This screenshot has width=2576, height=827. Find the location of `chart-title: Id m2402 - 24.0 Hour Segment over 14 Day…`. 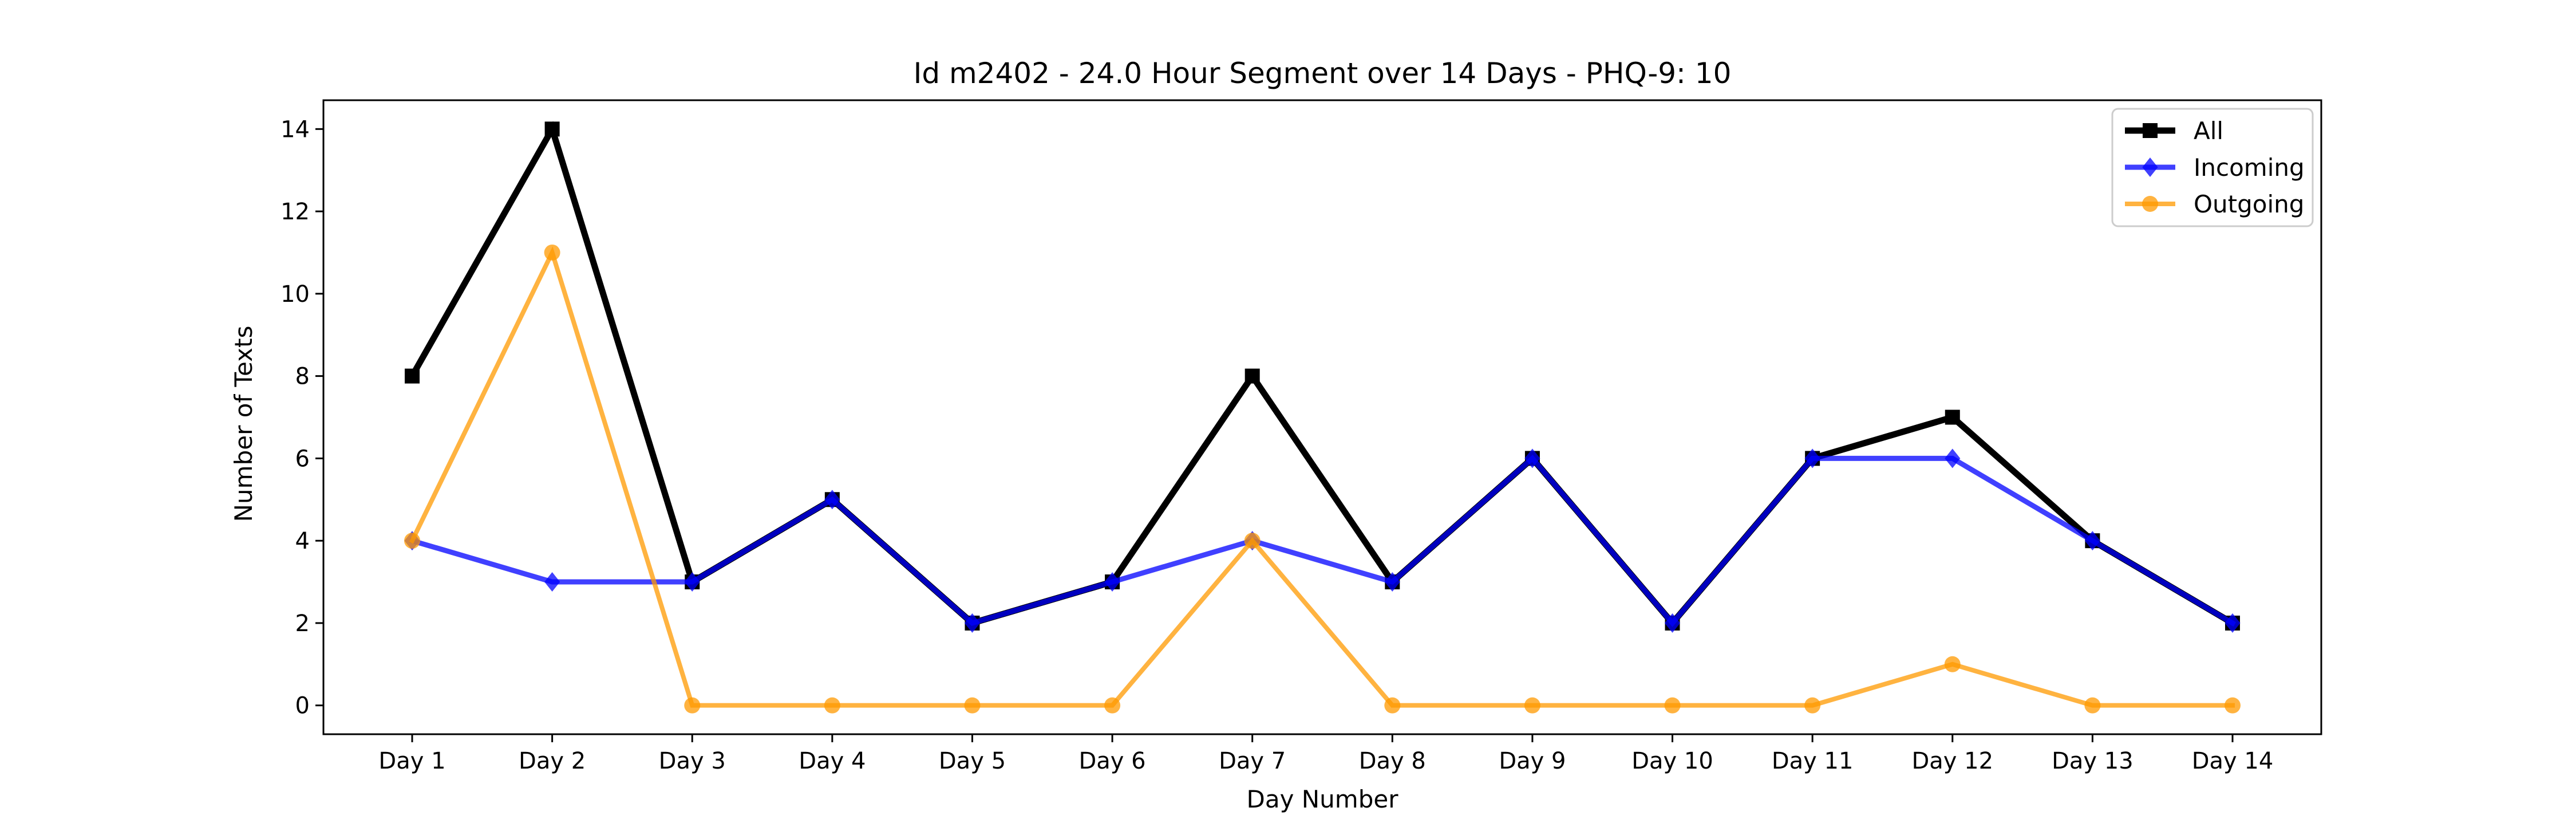

chart-title: Id m2402 - 24.0 Hour Segment over 14 Day… is located at coordinates (1323, 73).